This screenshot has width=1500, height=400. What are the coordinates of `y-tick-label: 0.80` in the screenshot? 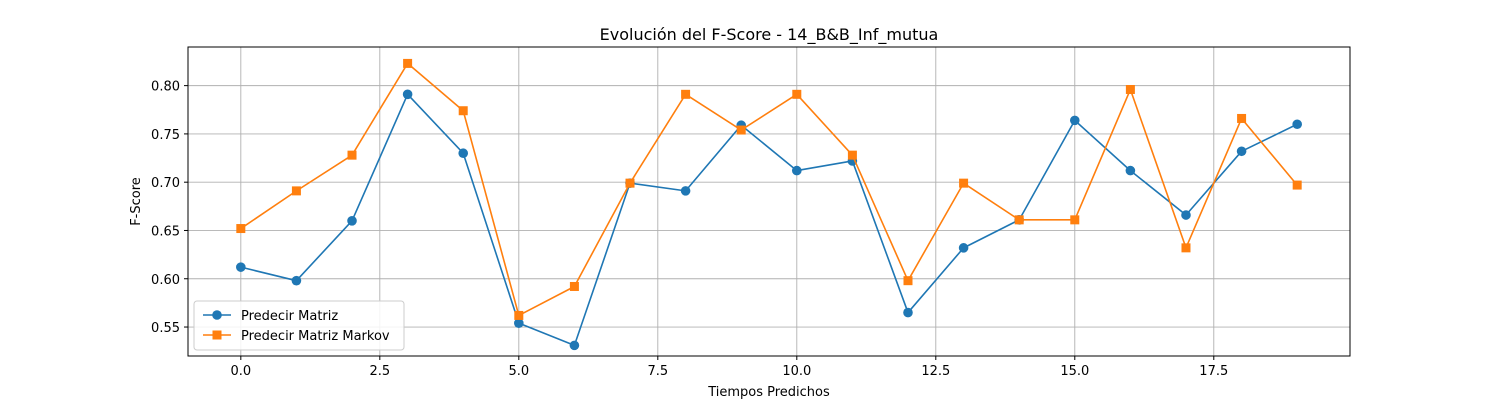 It's located at (165, 87).